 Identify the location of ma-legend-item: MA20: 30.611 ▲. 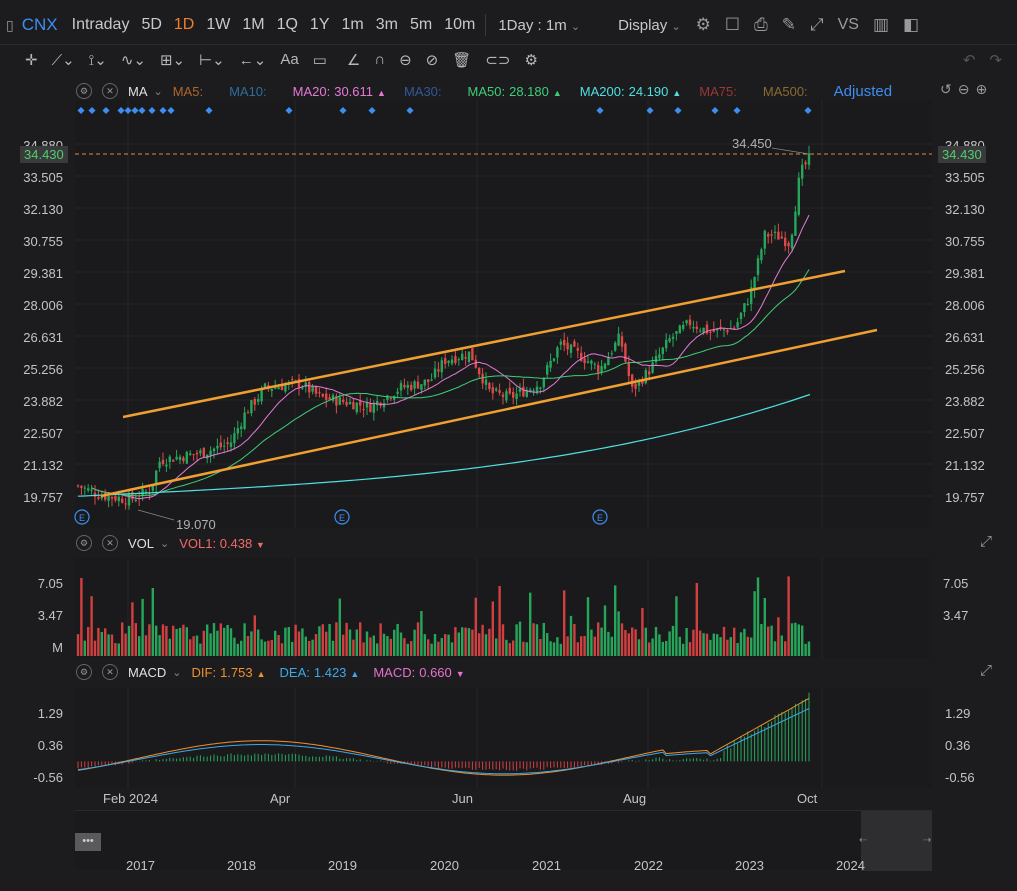
(339, 91).